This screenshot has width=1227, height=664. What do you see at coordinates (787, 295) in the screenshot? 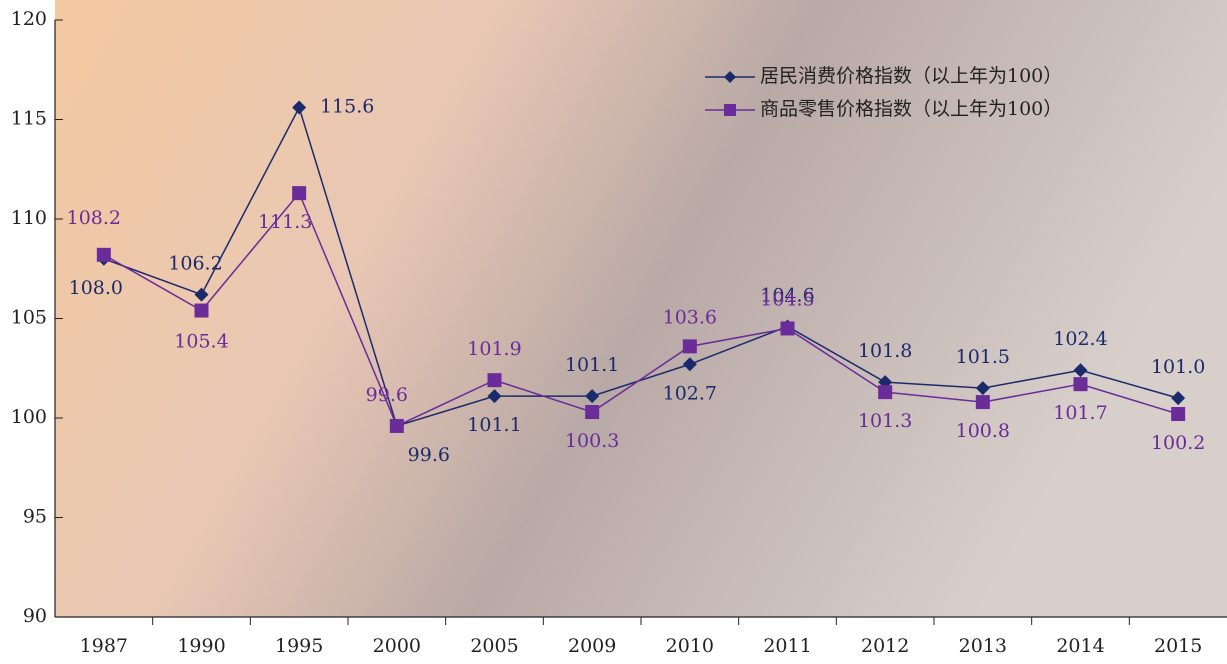
I see `data-label: 104.6` at bounding box center [787, 295].